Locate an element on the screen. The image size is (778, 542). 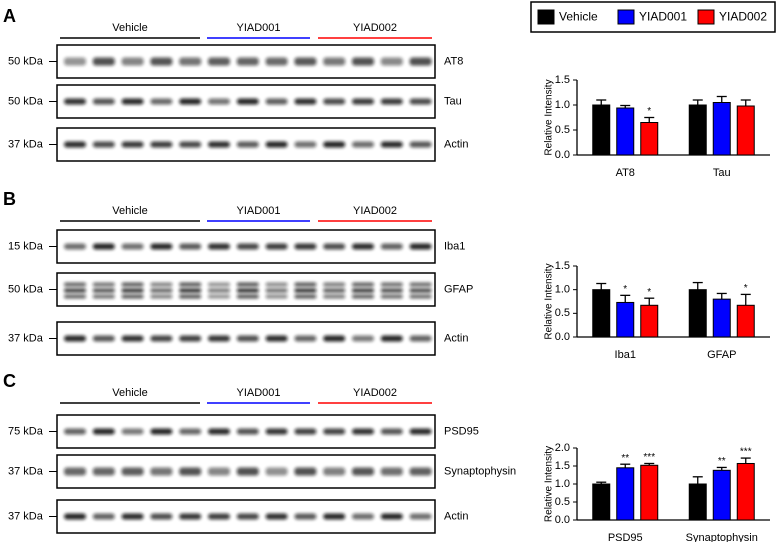
weight-label: 50 kDa is located at coordinates (26, 101).